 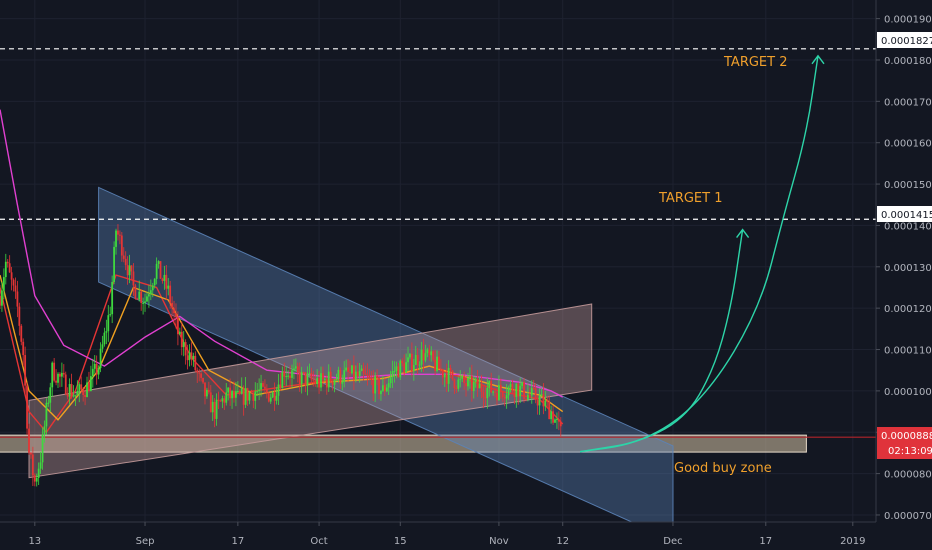 I want to click on time-tick-label: Sep, so click(x=145, y=541).